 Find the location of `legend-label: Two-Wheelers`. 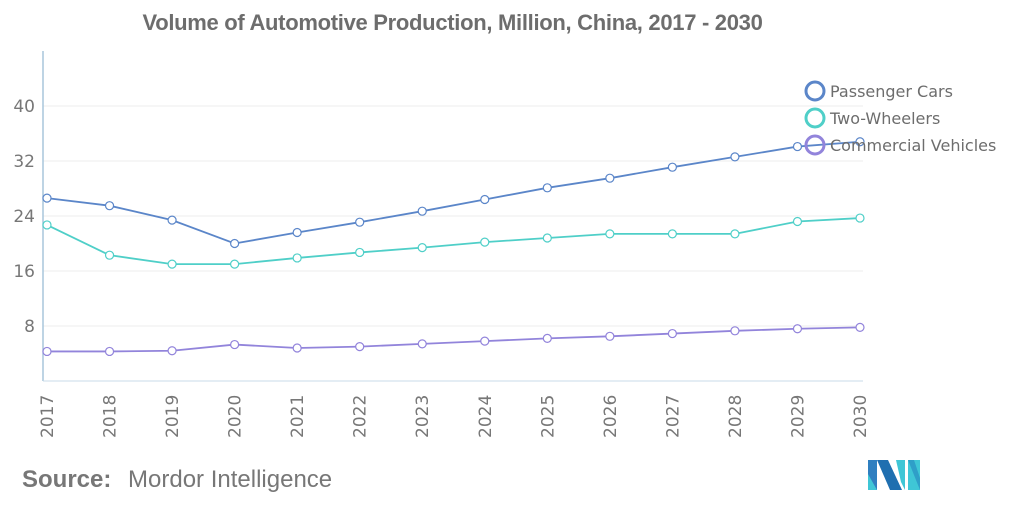

legend-label: Two-Wheelers is located at coordinates (884, 118).